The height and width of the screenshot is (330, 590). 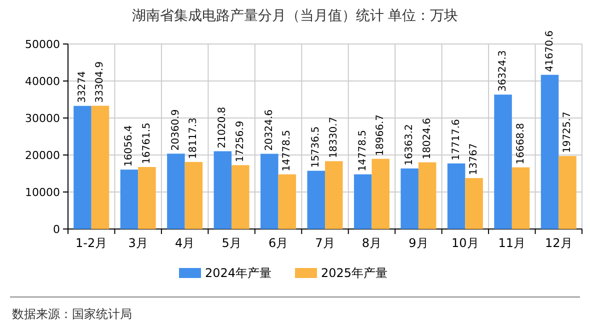 What do you see at coordinates (325, 243) in the screenshot?
I see `x-tick-label: 7月` at bounding box center [325, 243].